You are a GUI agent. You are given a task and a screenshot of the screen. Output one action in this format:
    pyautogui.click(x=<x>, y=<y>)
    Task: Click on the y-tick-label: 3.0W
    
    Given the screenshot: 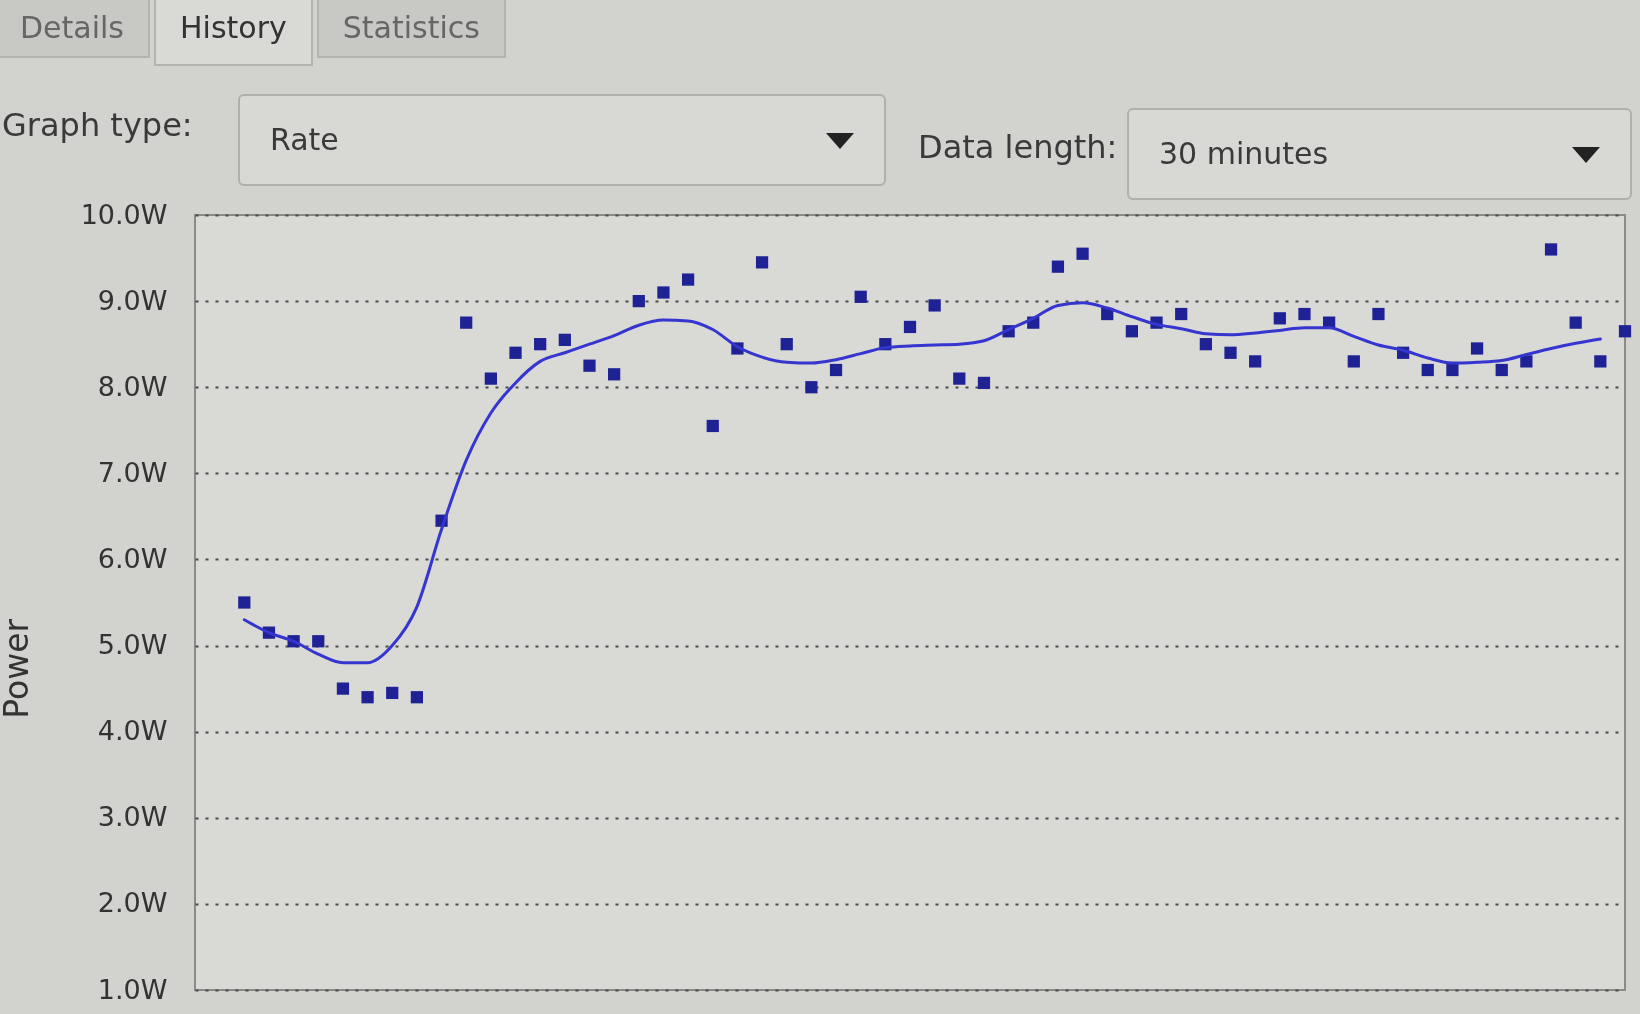 What is the action you would take?
    pyautogui.click(x=132, y=817)
    